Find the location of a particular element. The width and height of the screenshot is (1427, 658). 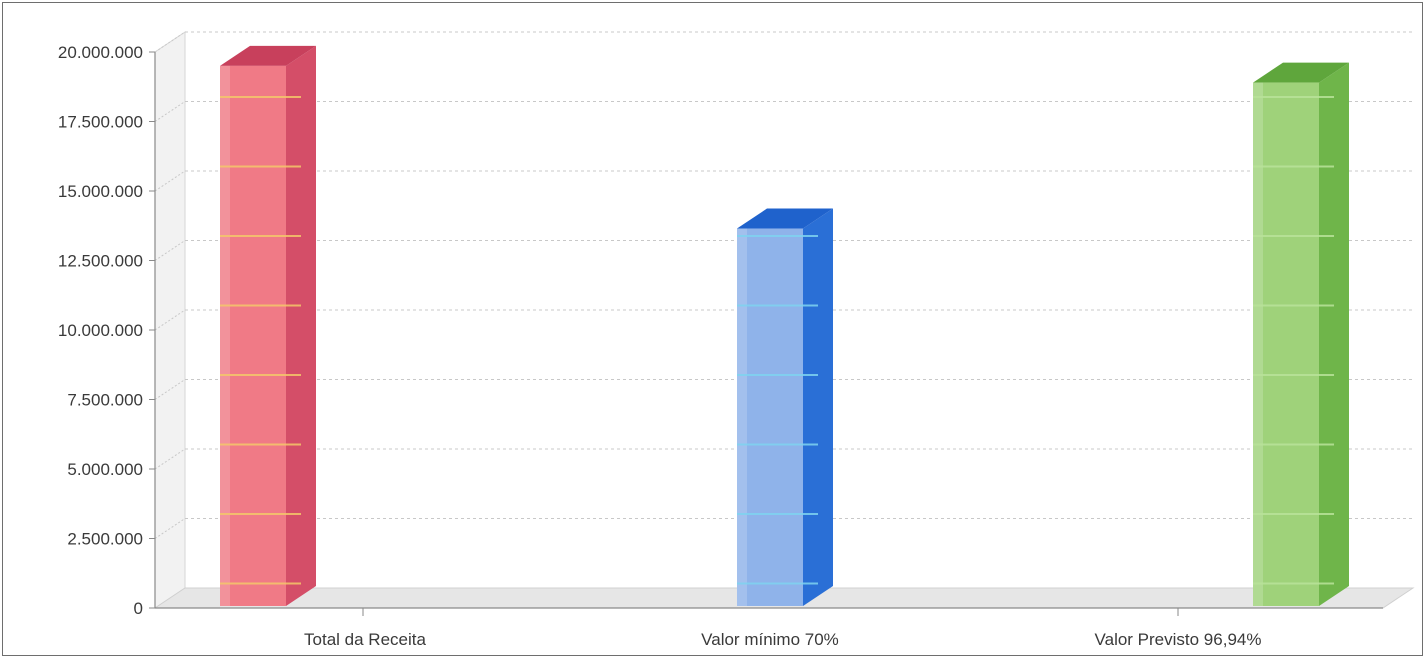

y-tick-label: 0 is located at coordinates (138, 608).